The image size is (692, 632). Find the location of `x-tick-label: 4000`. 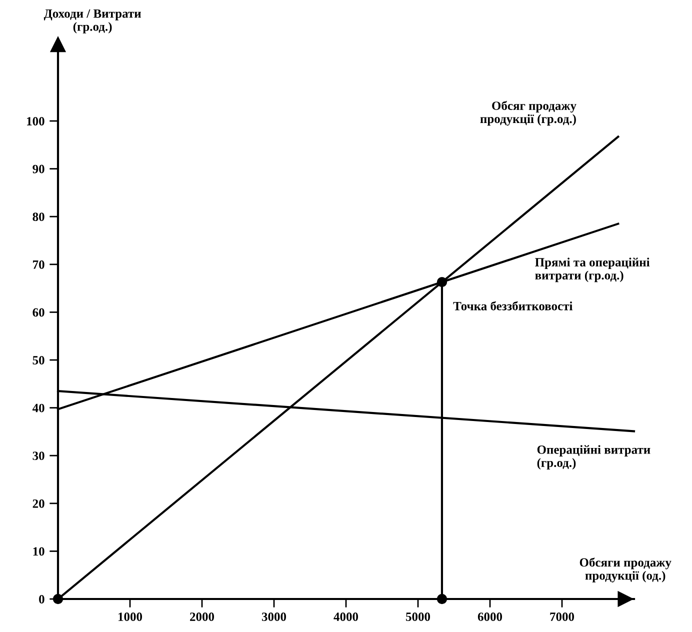

x-tick-label: 4000 is located at coordinates (346, 616).